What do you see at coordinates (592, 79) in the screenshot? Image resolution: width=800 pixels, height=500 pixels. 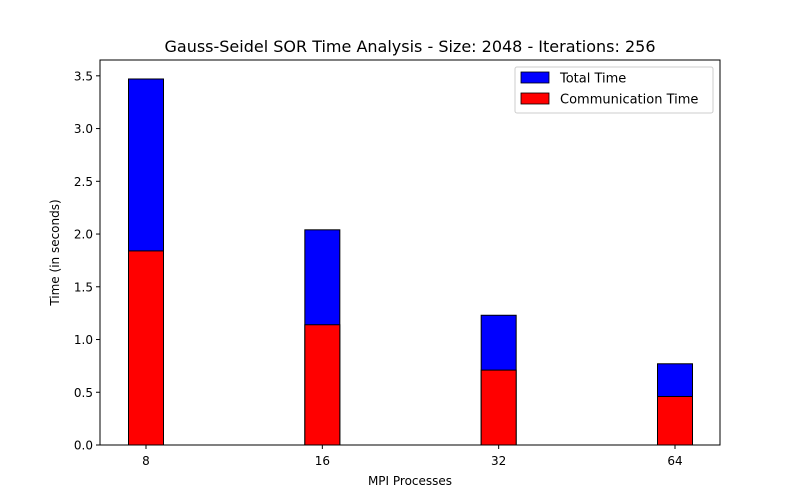 I see `legend-label-total-time: Total Time` at bounding box center [592, 79].